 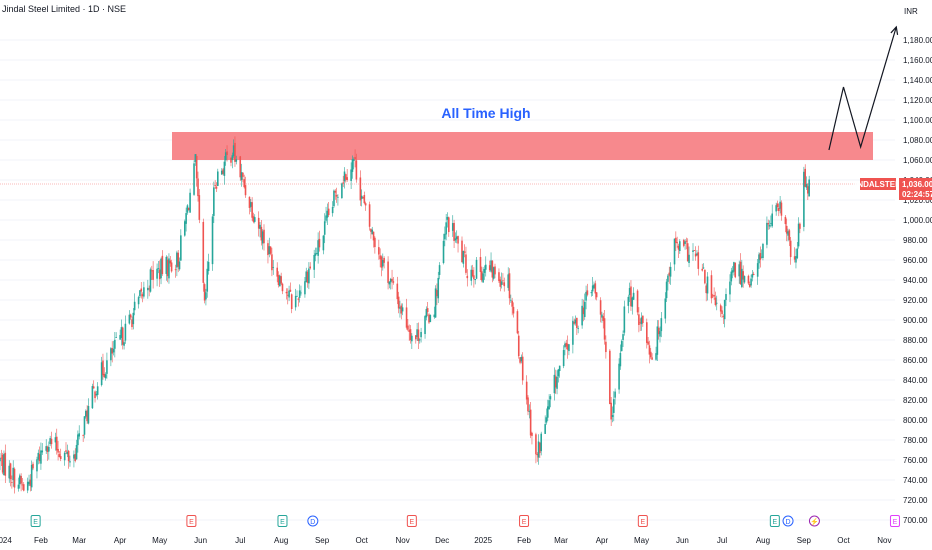 What do you see at coordinates (878, 184) in the screenshot?
I see `symbol-tag: JINDALSTEEL` at bounding box center [878, 184].